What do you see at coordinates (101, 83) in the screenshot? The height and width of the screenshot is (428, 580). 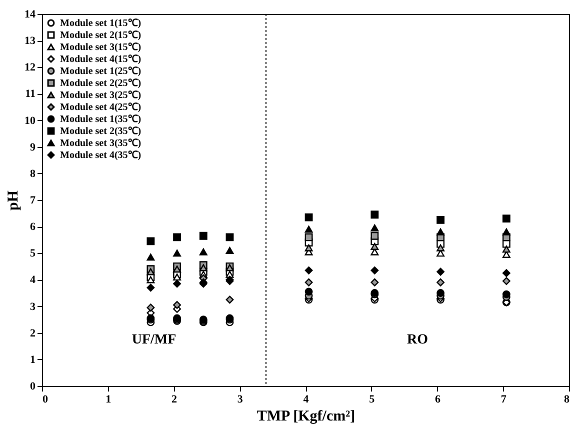 I see `legend-label: Module set 2(25℃)` at bounding box center [101, 83].